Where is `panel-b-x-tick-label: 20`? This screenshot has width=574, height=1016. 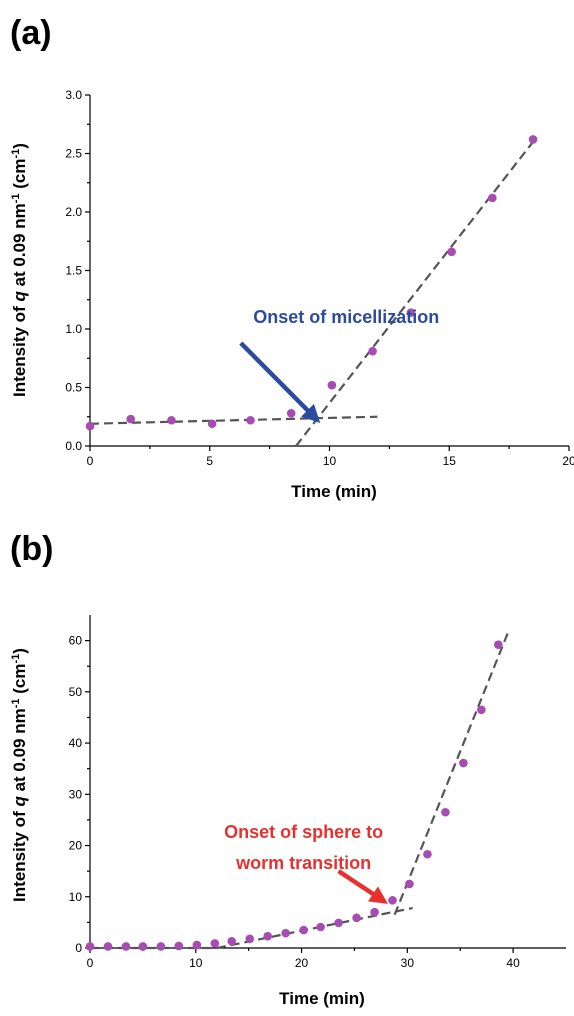
panel-b-x-tick-label: 20 is located at coordinates (302, 963).